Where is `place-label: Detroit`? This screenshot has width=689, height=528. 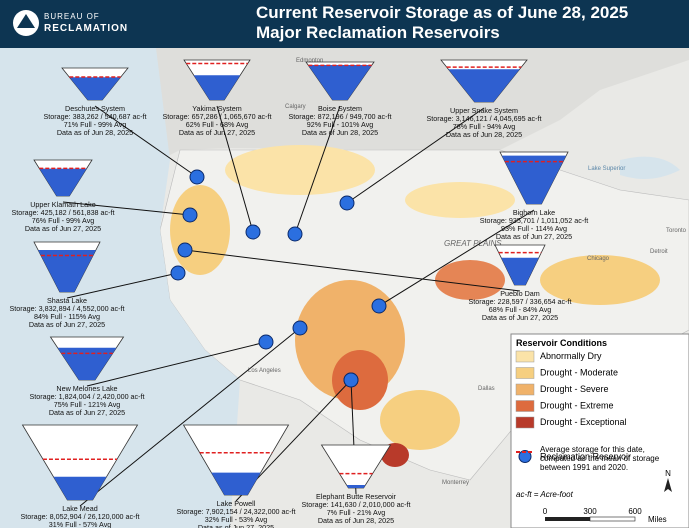
place-label: Detroit is located at coordinates (659, 252).